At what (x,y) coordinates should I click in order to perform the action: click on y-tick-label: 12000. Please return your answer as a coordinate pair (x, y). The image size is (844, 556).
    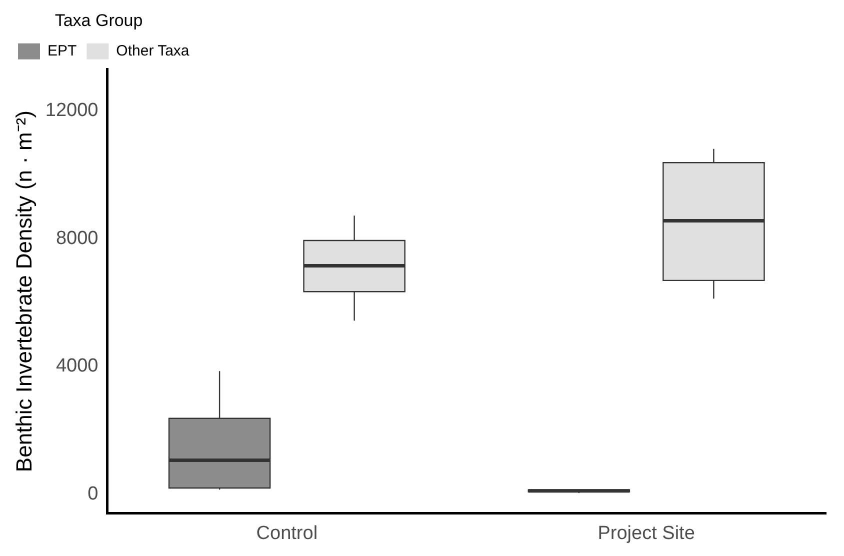
    Looking at the image, I should click on (71, 111).